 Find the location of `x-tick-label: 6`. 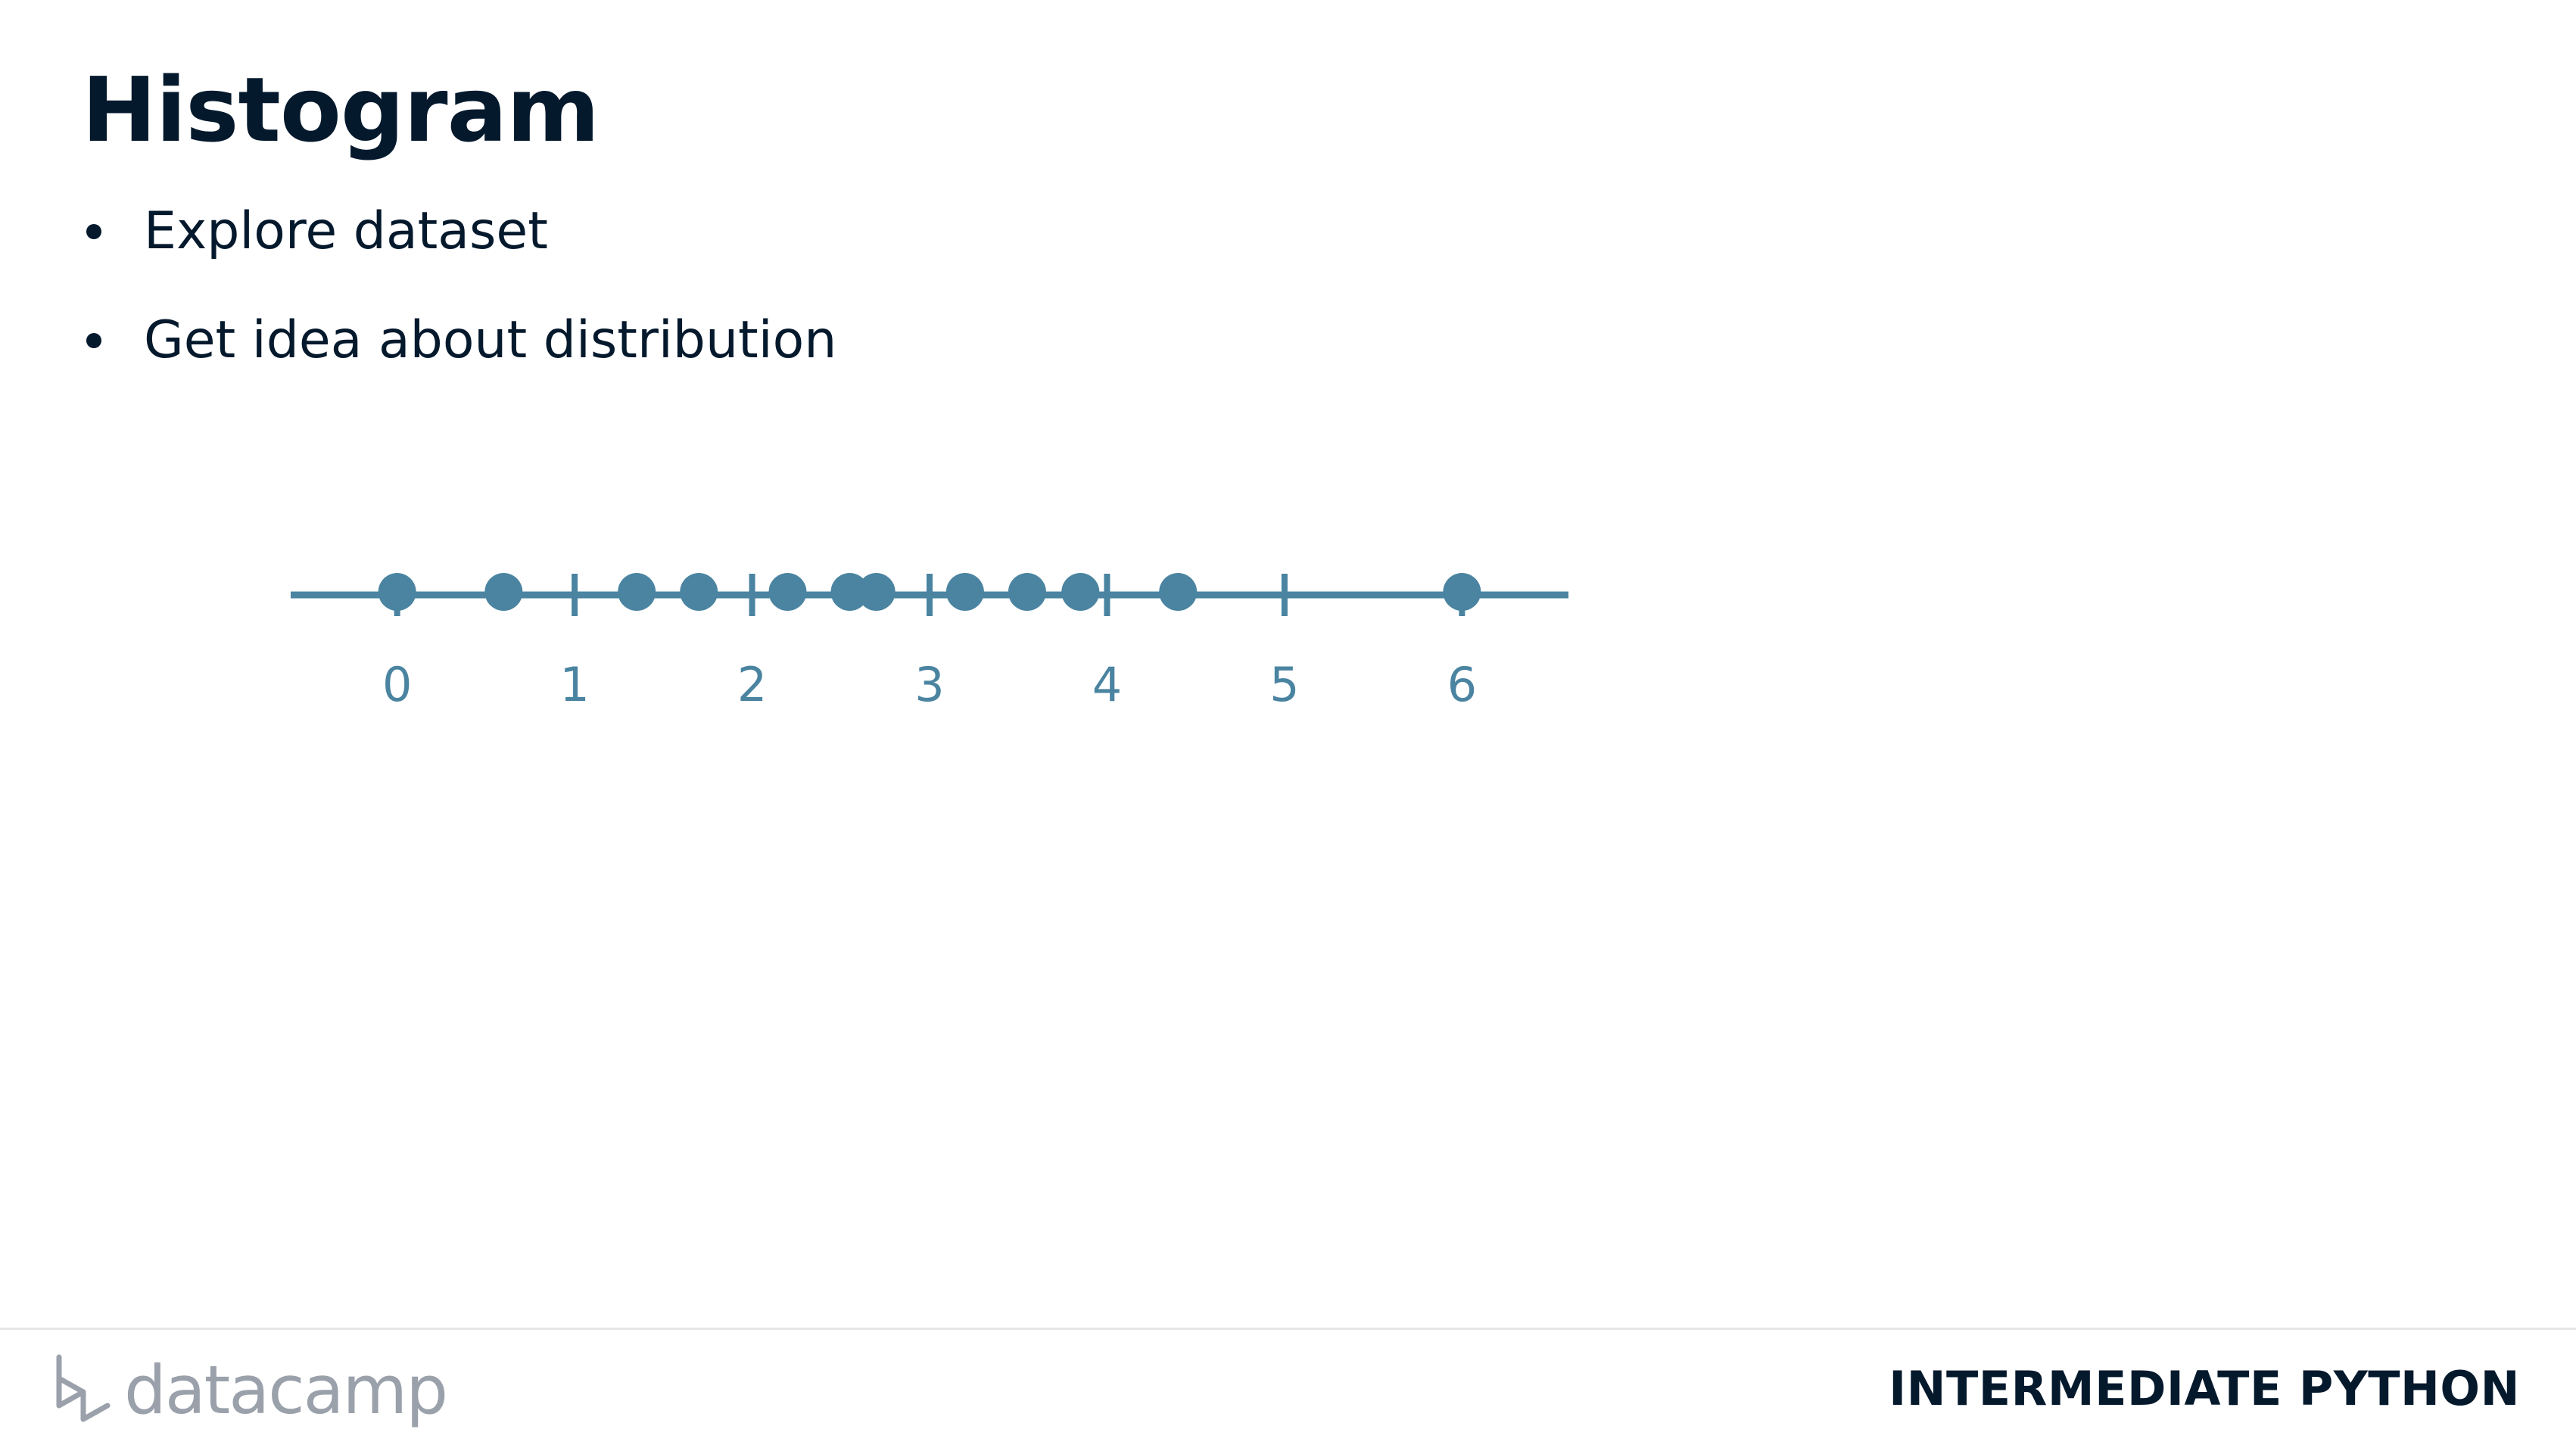

x-tick-label: 6 is located at coordinates (1462, 684).